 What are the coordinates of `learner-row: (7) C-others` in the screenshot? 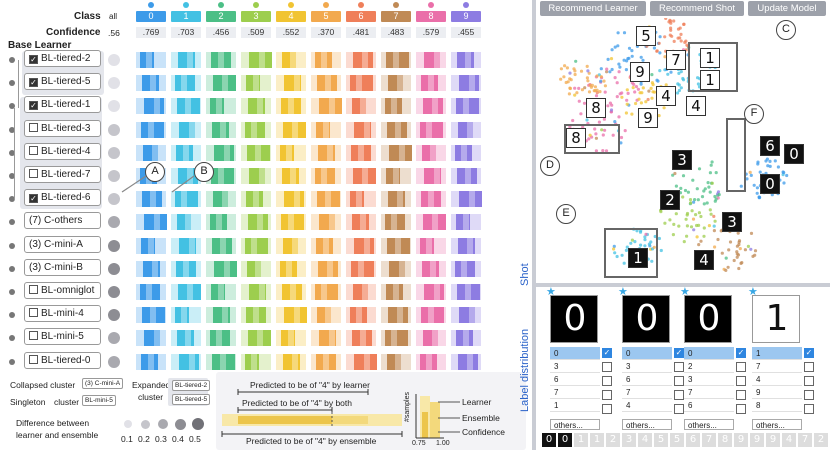 It's located at (266, 222).